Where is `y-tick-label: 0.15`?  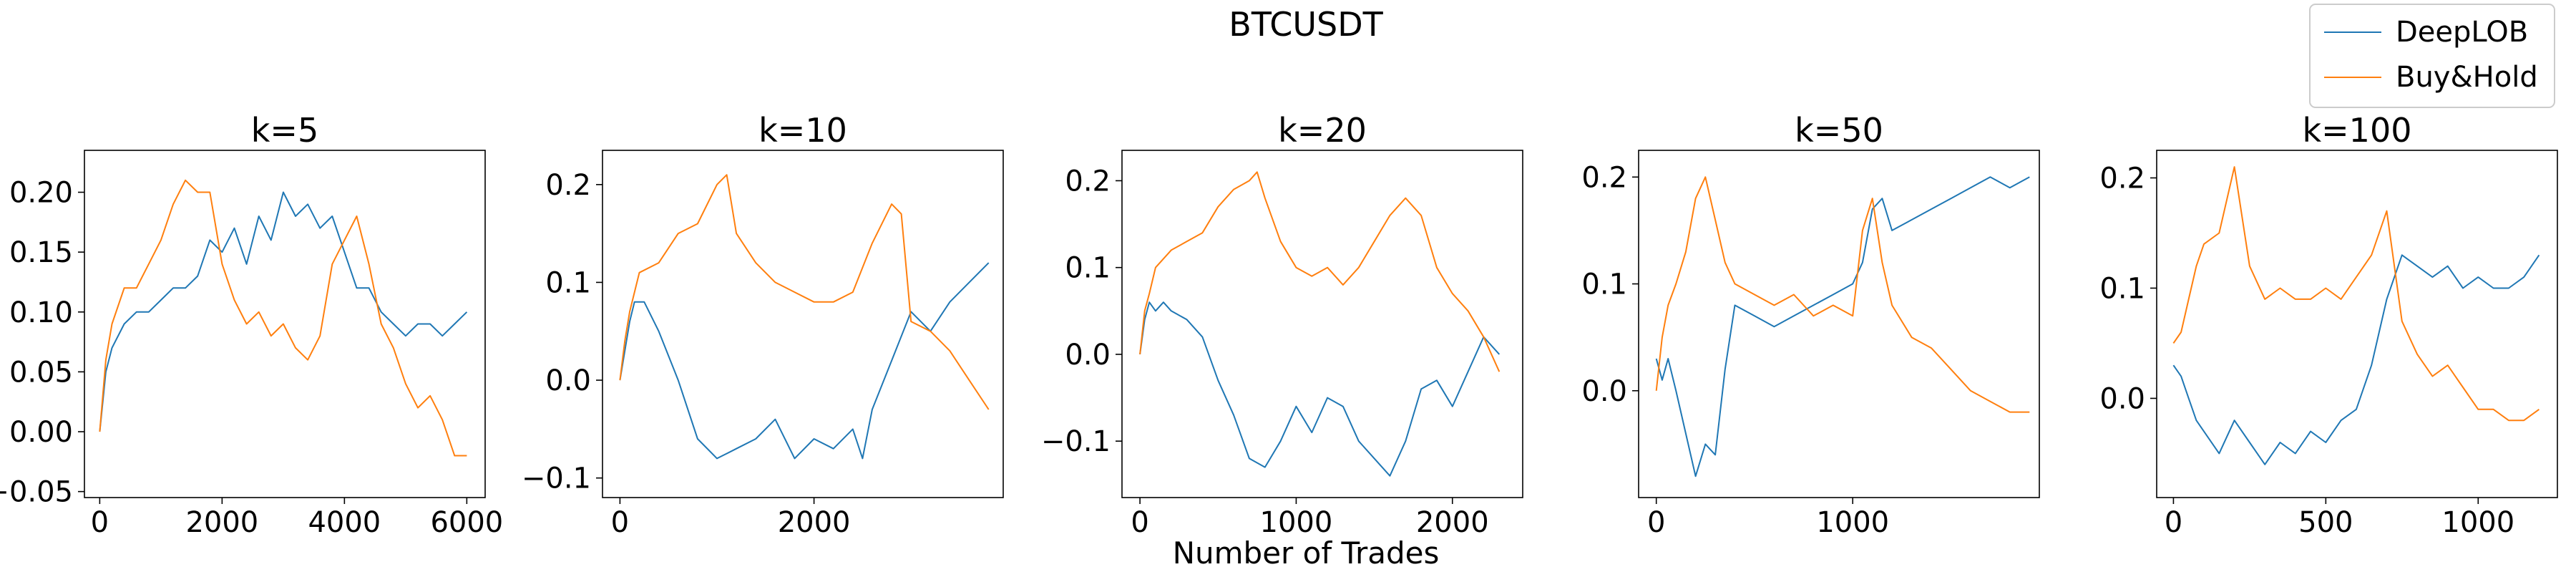
y-tick-label: 0.15 is located at coordinates (41, 252).